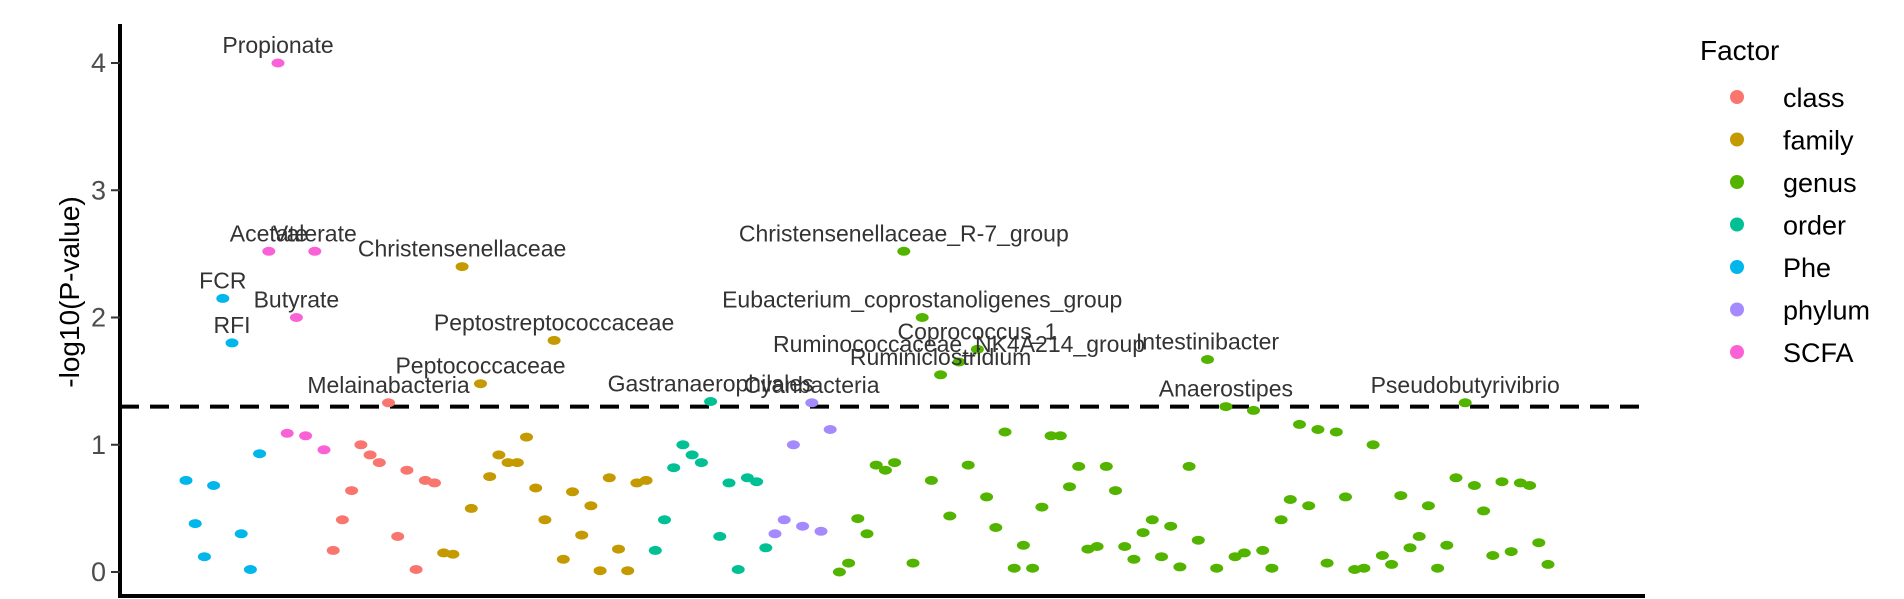  What do you see at coordinates (977, 331) in the screenshot?
I see `point-label: Coprococcus_1` at bounding box center [977, 331].